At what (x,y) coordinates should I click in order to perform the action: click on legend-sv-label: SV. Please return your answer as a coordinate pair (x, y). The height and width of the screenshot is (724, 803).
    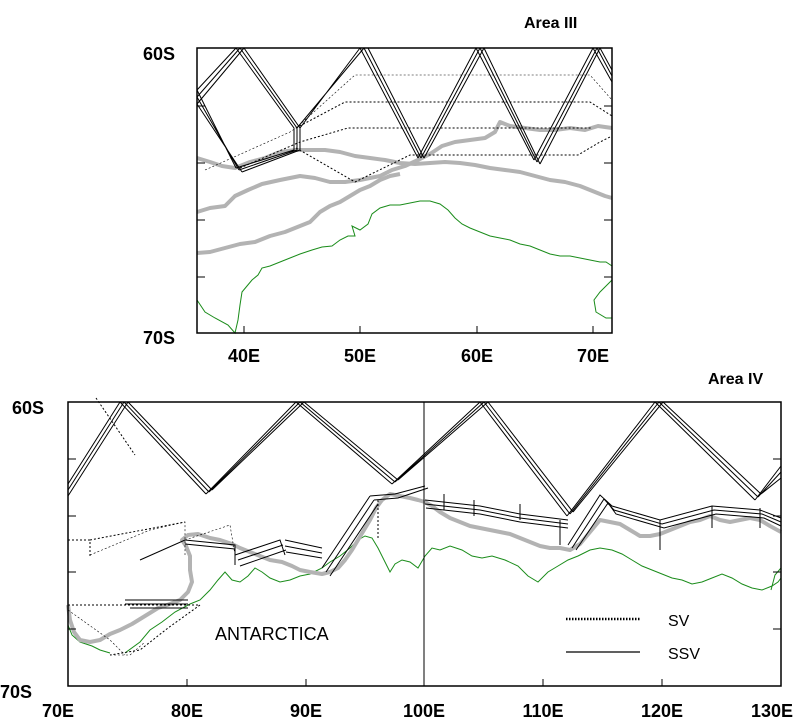
    Looking at the image, I should click on (679, 621).